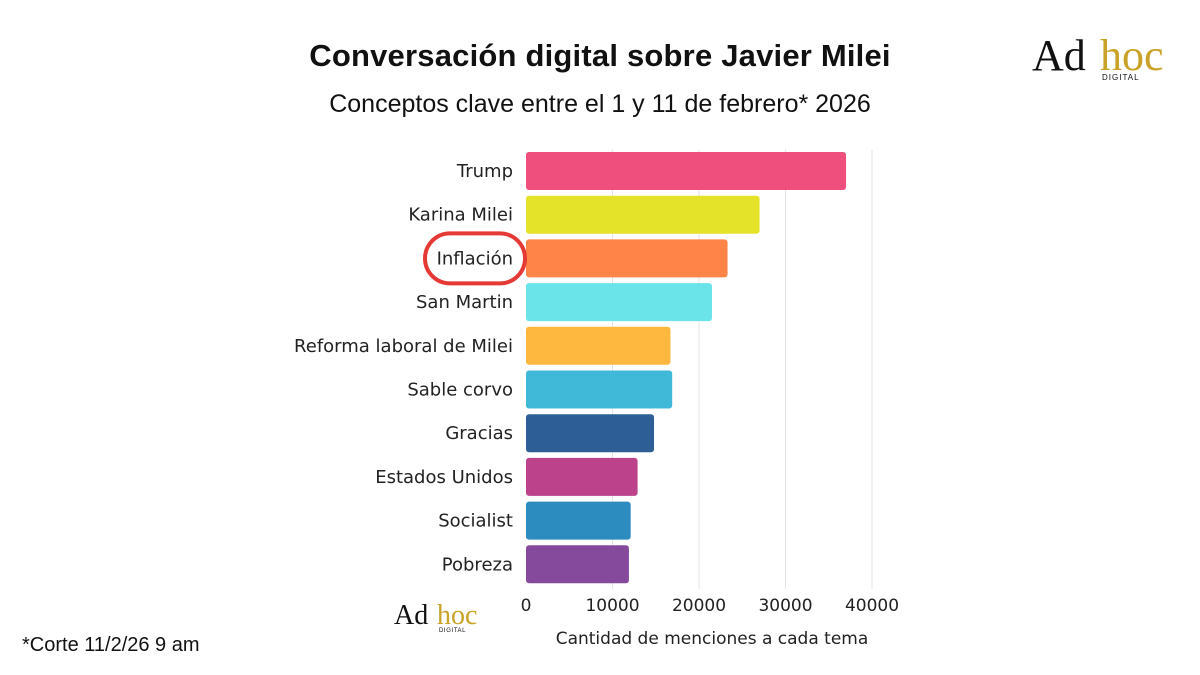  I want to click on category-label: San Martin, so click(464, 302).